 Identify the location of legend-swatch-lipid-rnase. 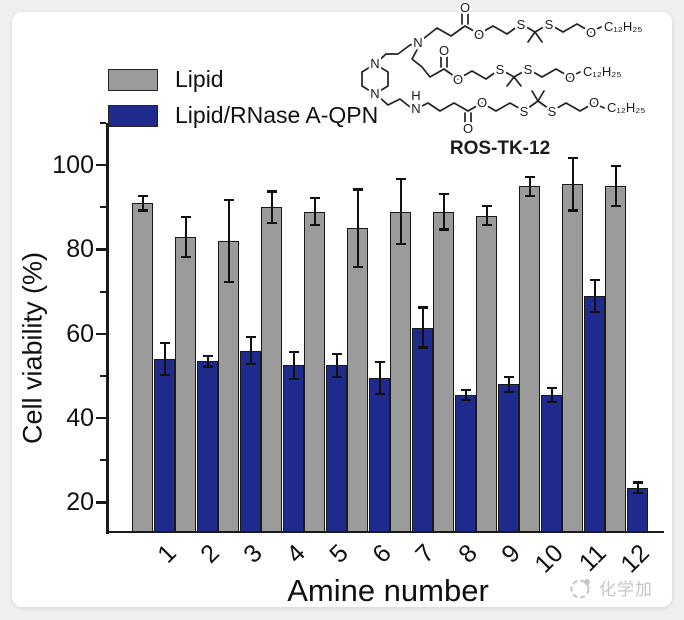
(133, 115).